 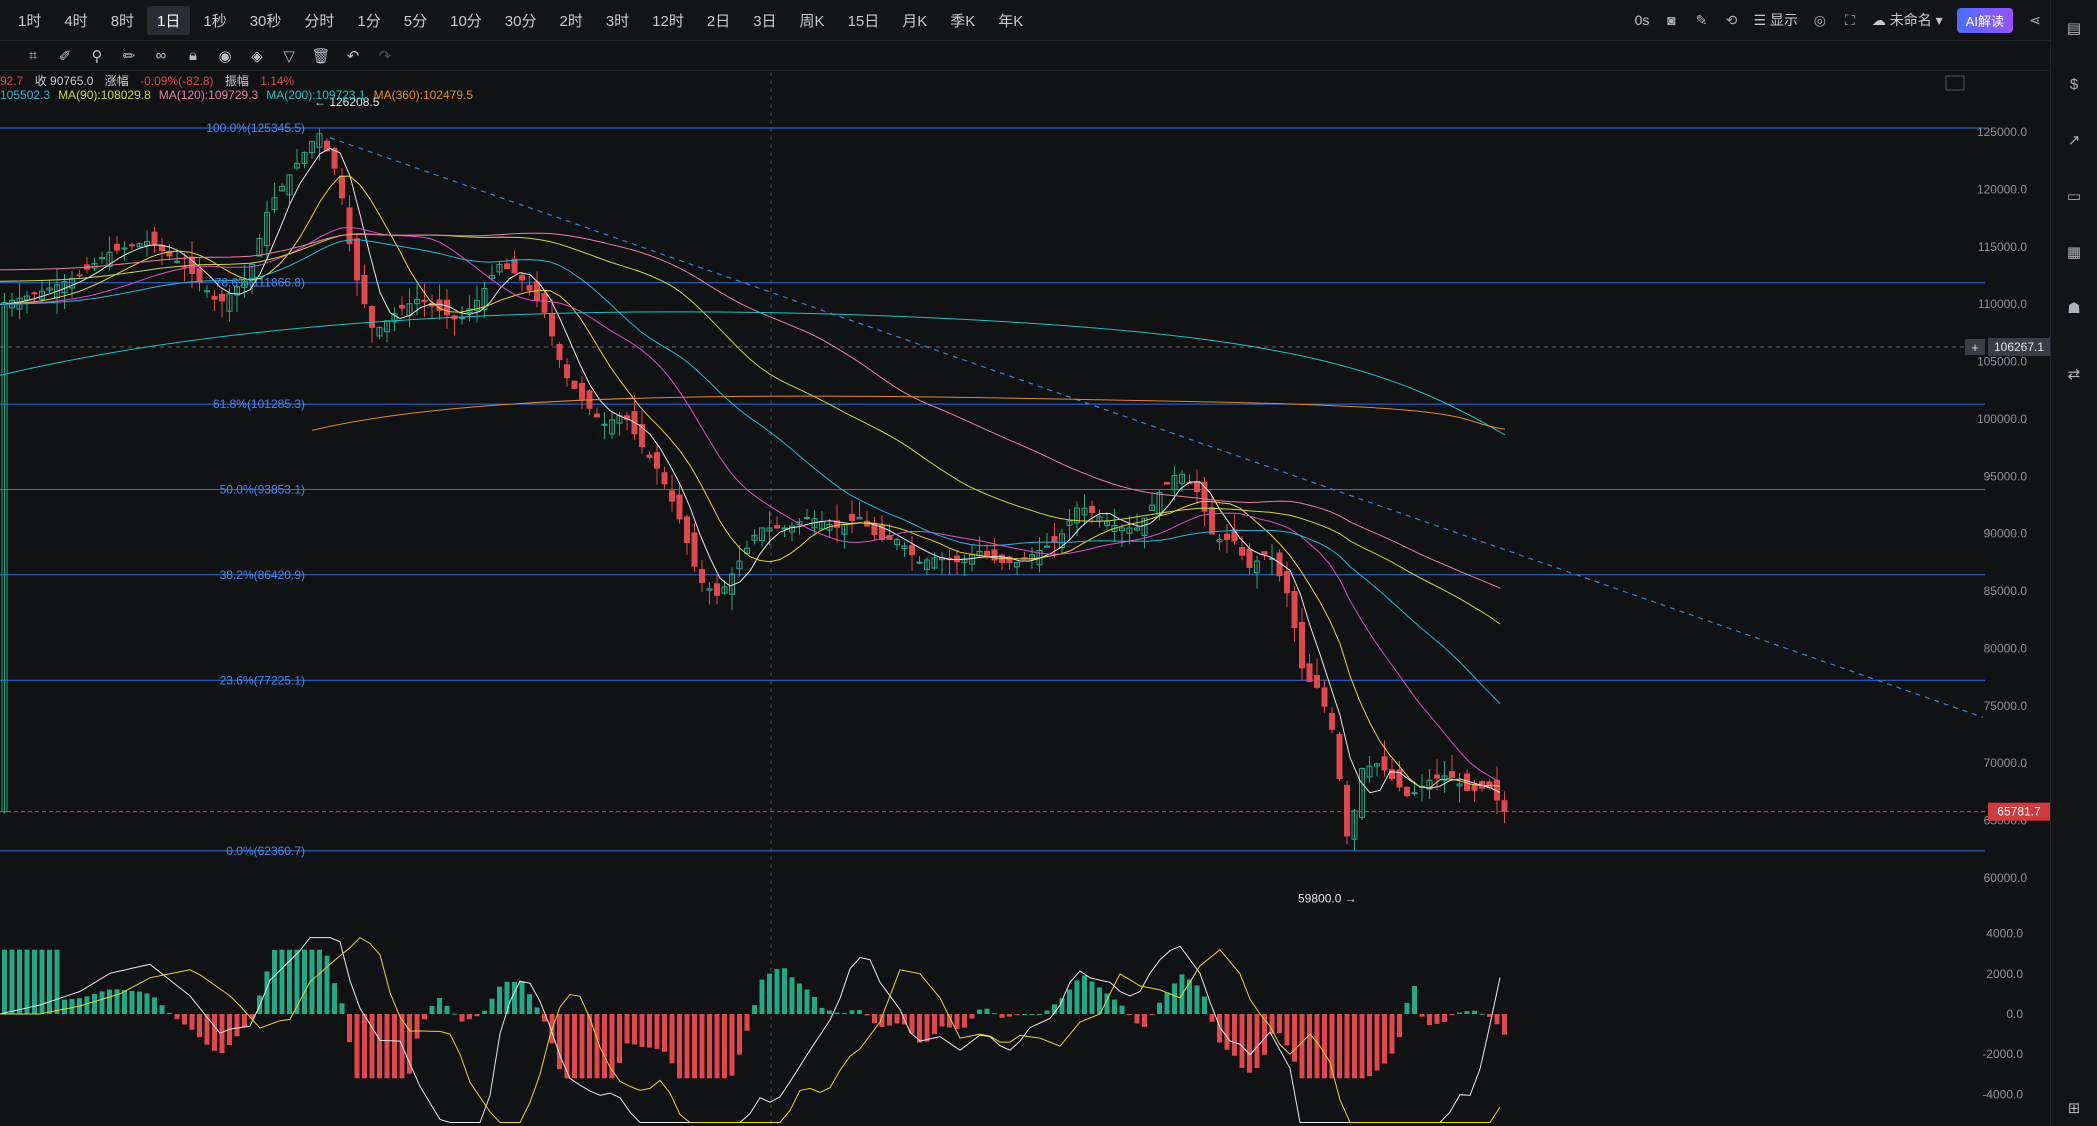 I want to click on crop-icon: ⌗, so click(x=33, y=55).